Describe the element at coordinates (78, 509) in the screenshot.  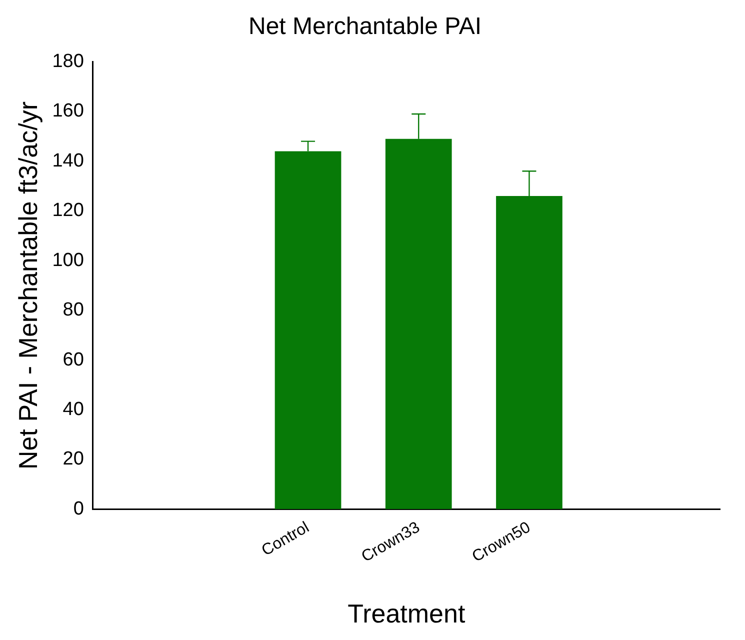
I see `y-tick-label: 0` at that location.